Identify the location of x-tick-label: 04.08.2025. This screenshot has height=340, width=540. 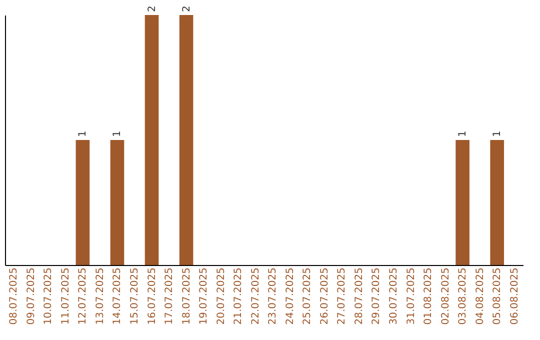
(480, 296).